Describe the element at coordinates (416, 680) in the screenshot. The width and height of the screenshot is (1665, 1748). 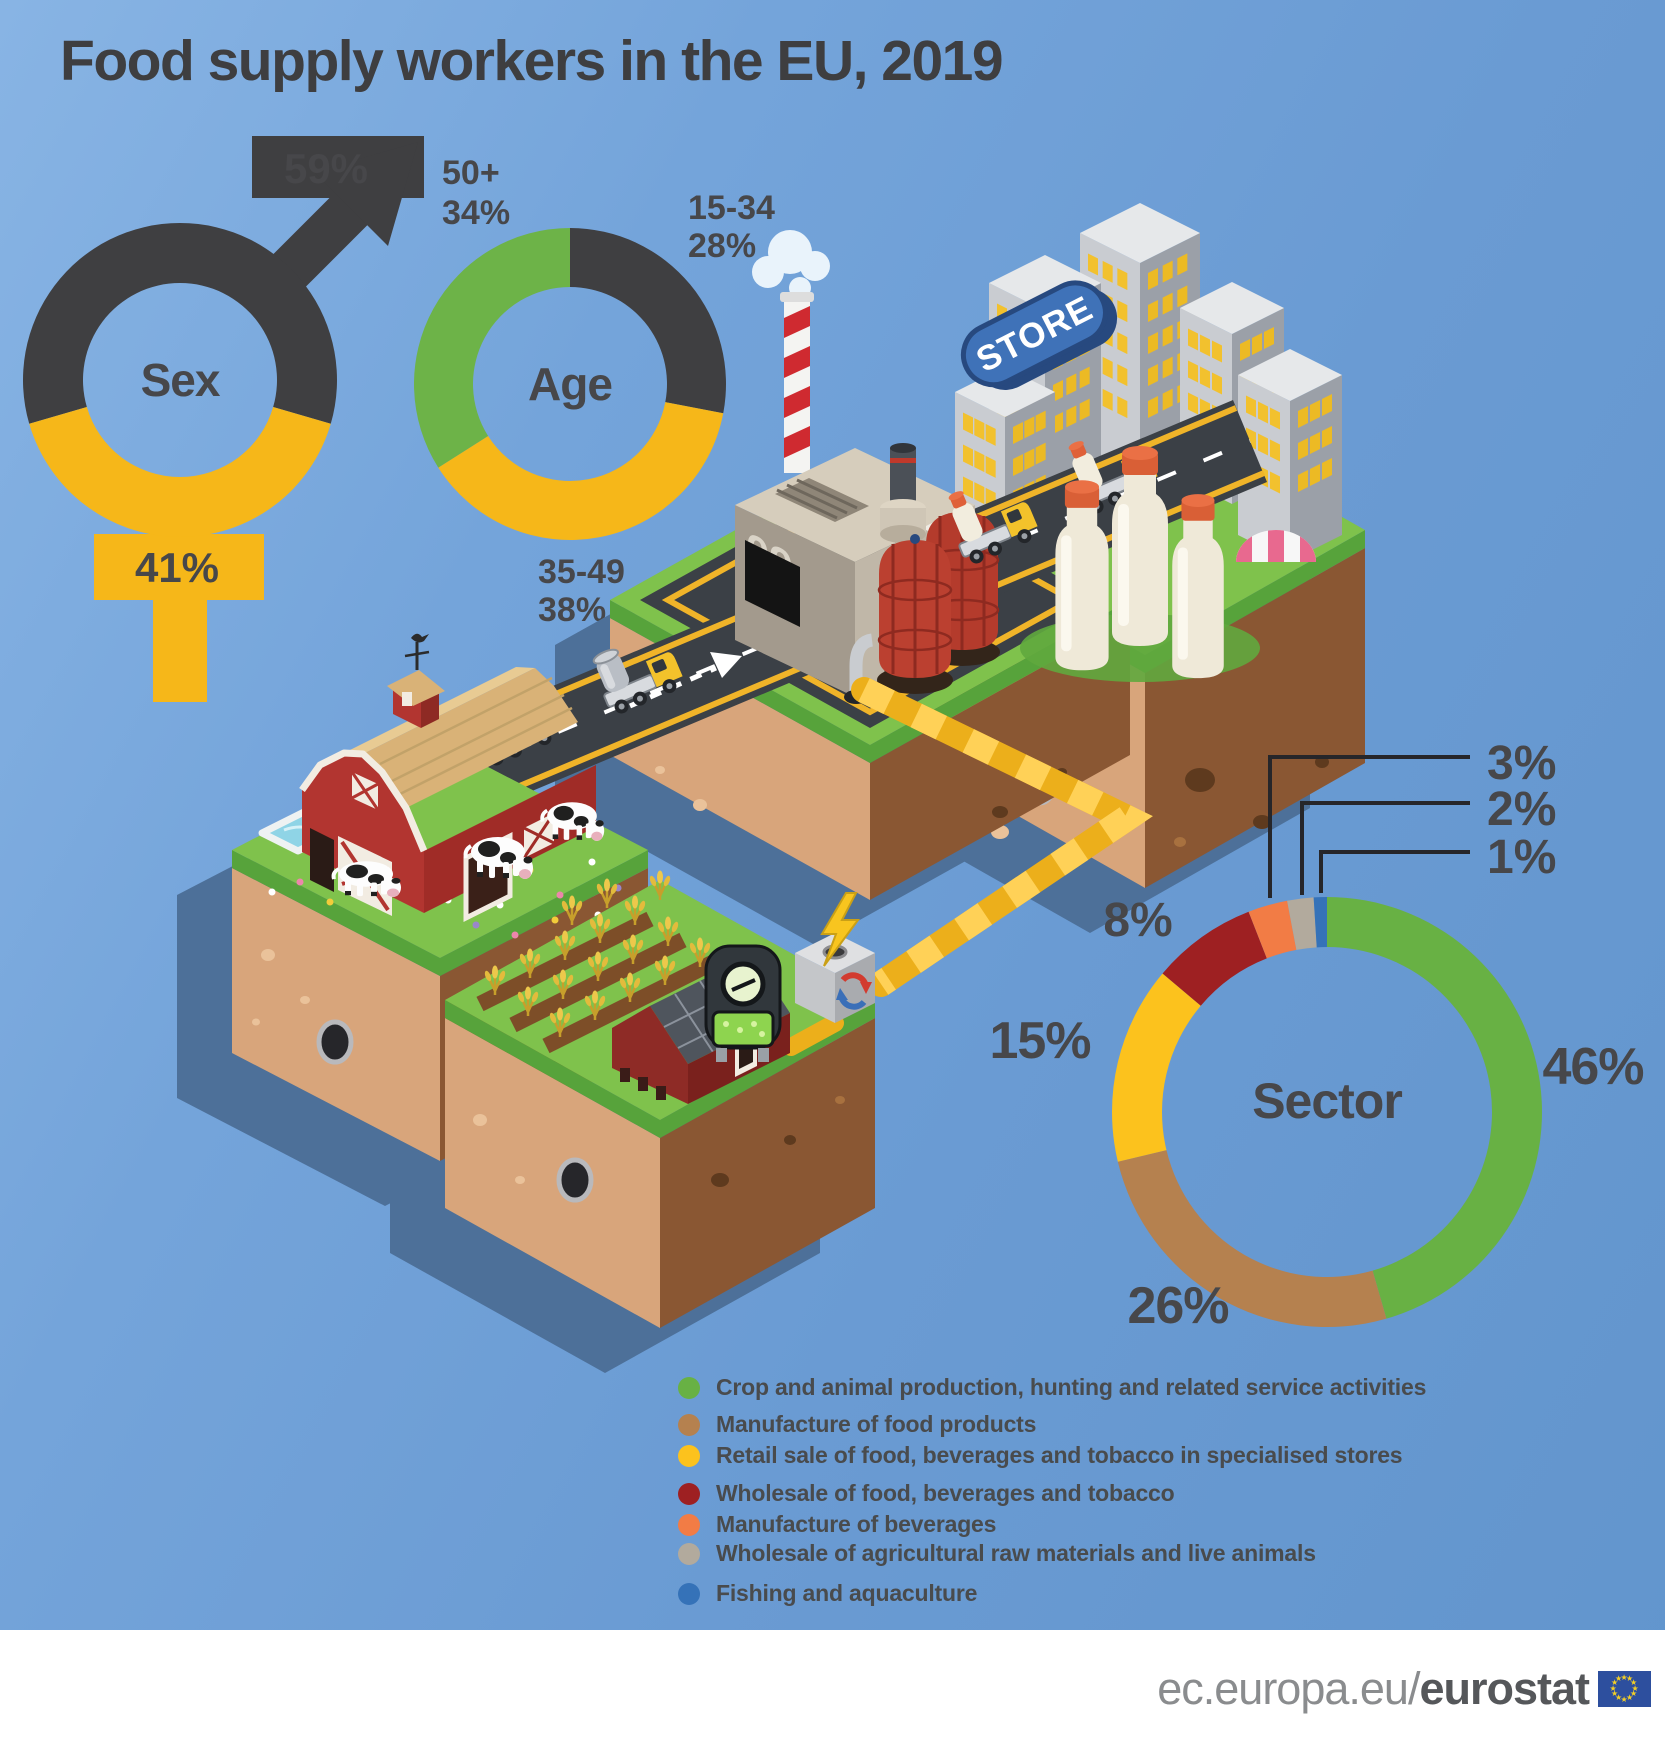
I see `cupola-icon` at that location.